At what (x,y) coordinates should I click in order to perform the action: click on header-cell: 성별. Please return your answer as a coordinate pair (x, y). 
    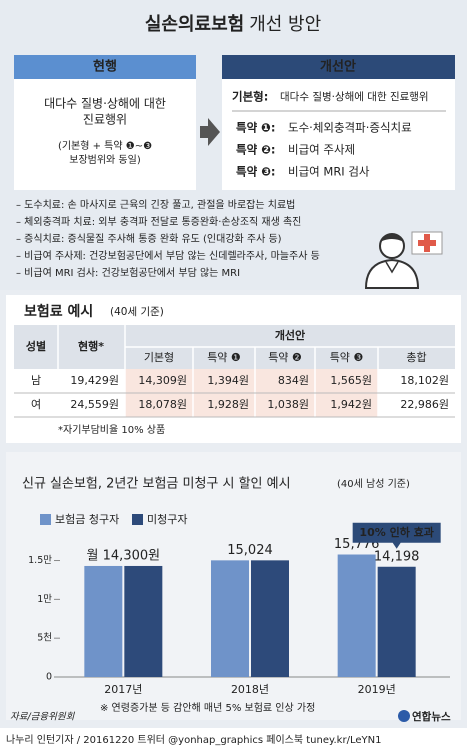
    Looking at the image, I should click on (36, 346).